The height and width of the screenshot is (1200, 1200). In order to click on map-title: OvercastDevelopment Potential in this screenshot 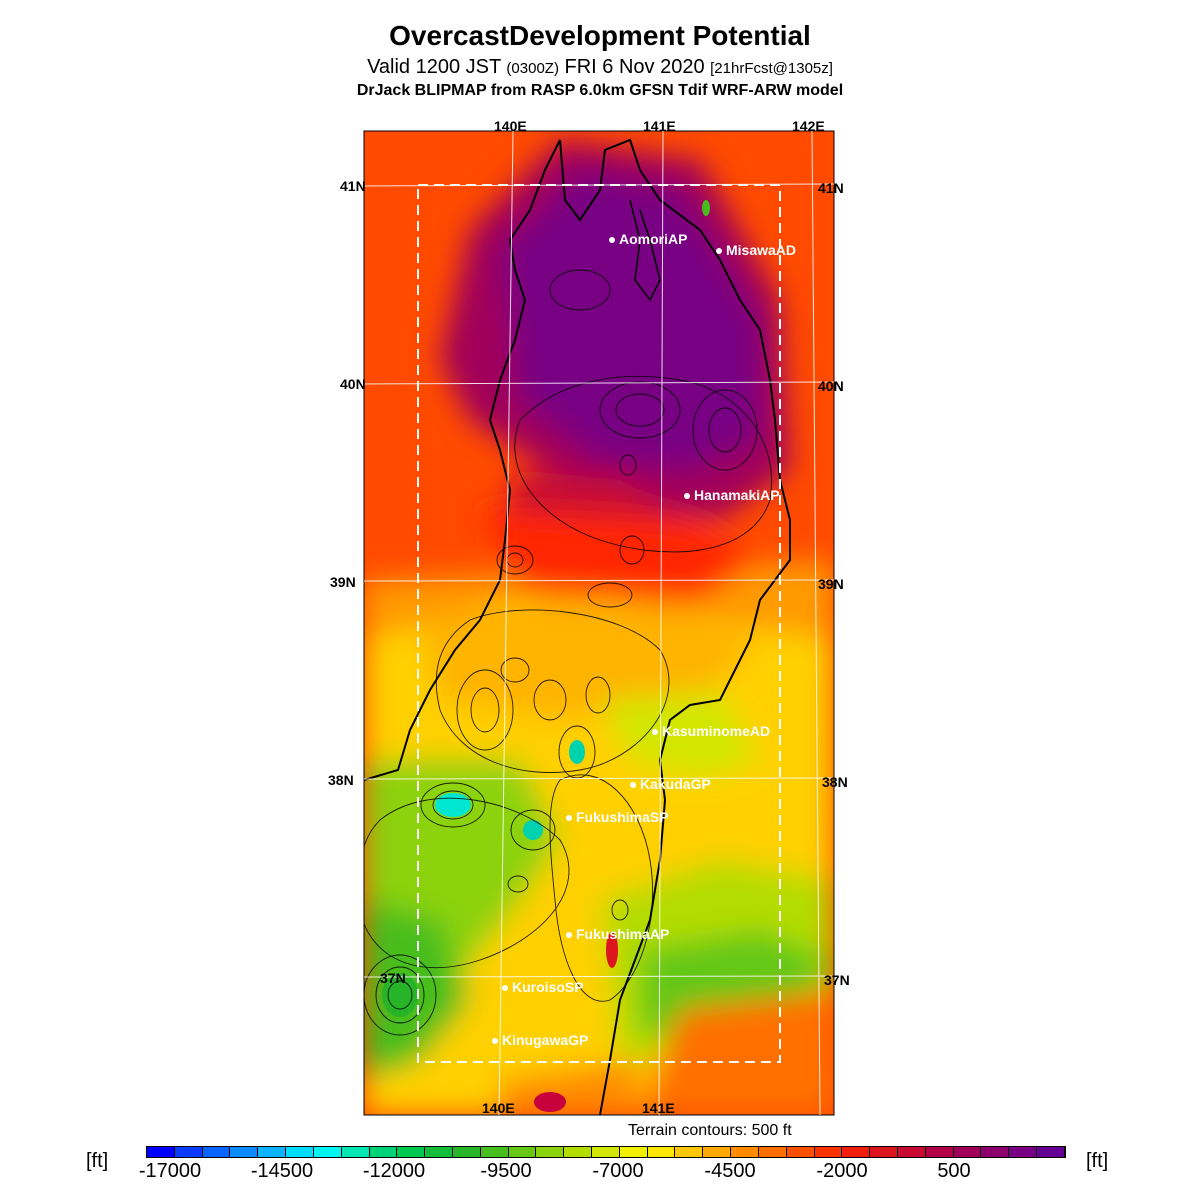, I will do `click(600, 35)`.